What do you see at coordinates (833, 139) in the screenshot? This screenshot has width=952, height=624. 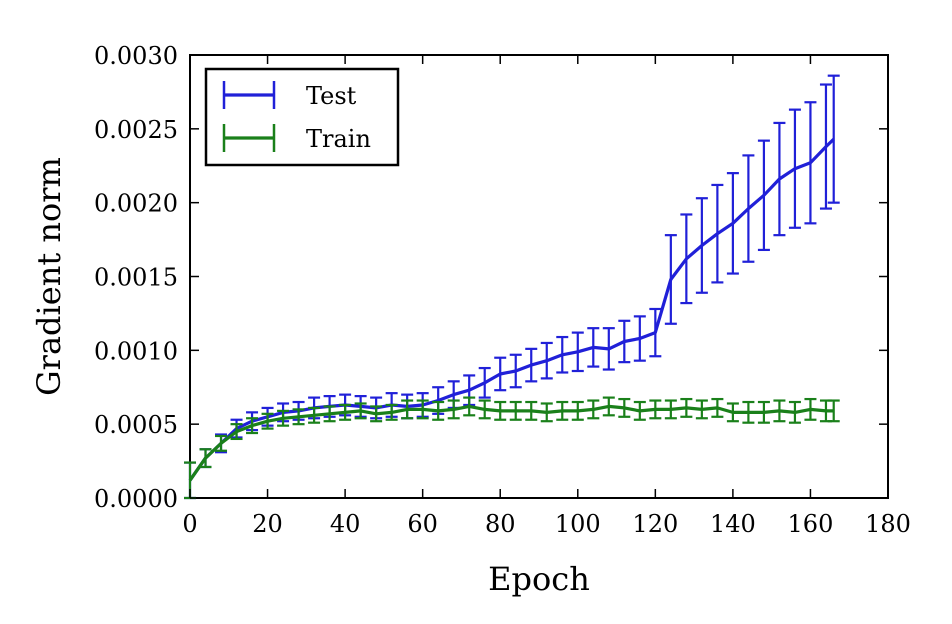 I see `test-error-bar` at bounding box center [833, 139].